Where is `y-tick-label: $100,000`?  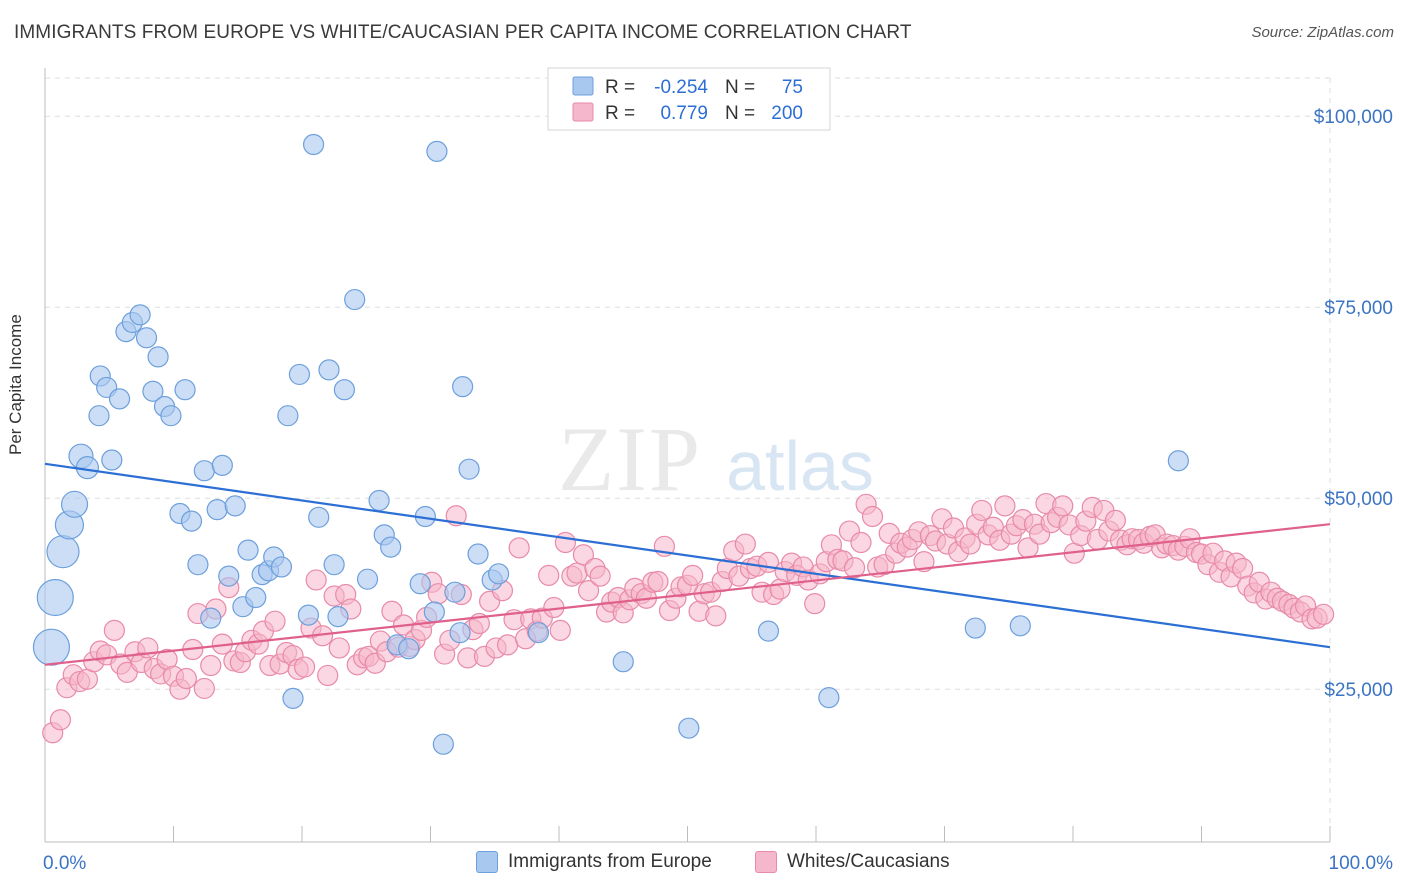
y-tick-label: $100,000 is located at coordinates (1353, 117).